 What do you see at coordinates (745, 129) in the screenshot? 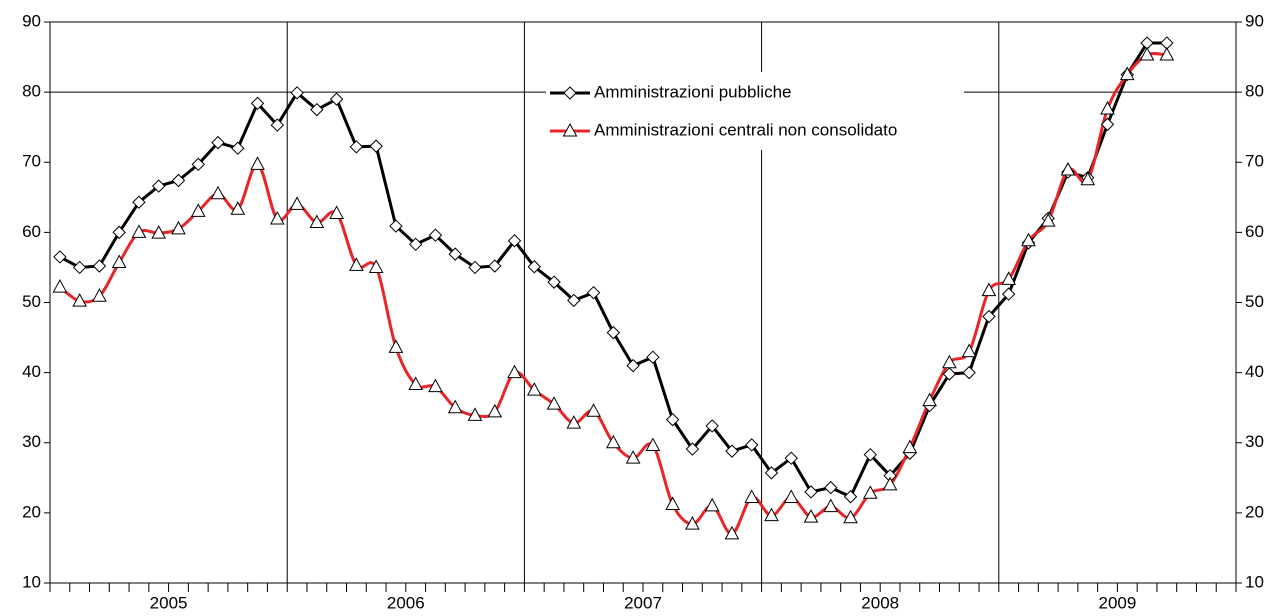
I see `legend-label: Amministrazioni centrali non consolidato` at bounding box center [745, 129].